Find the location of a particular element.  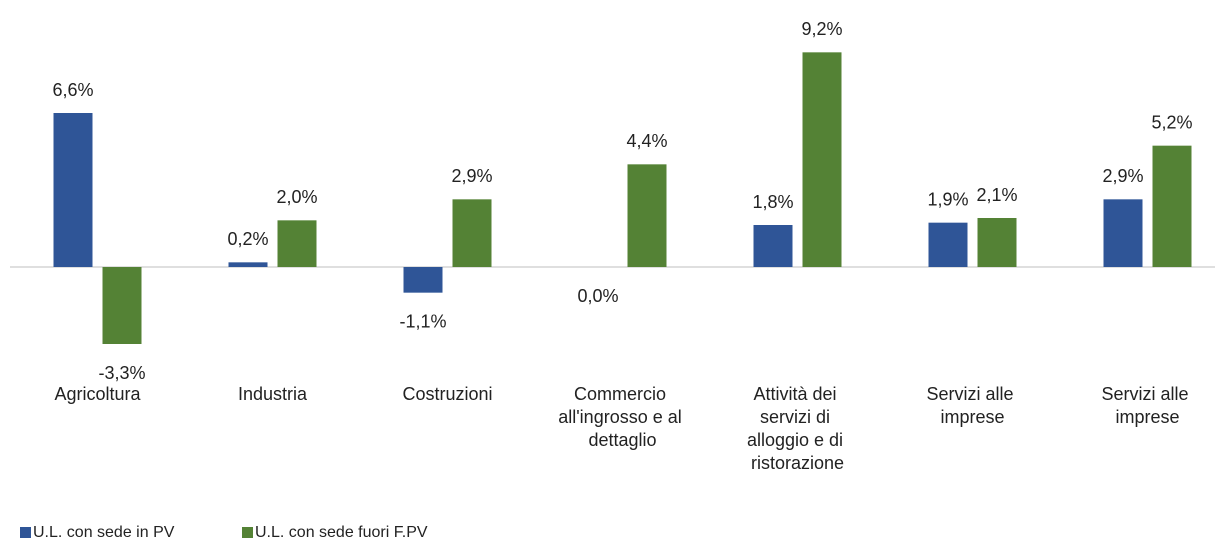

value-label: 1,9% is located at coordinates (947, 199).